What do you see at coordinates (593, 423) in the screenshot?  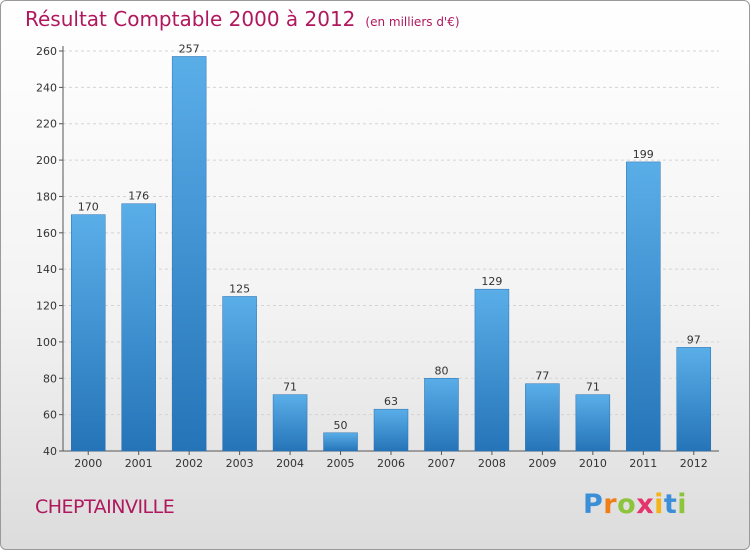 I see `bar-2010` at bounding box center [593, 423].